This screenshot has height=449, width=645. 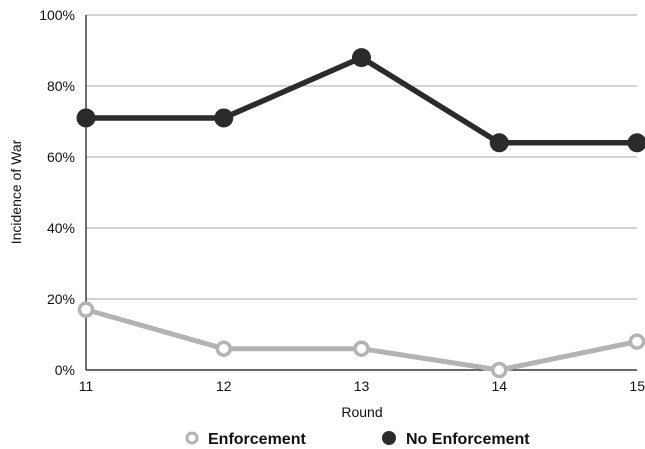 I want to click on y-tick-label: 80%, so click(x=61, y=86).